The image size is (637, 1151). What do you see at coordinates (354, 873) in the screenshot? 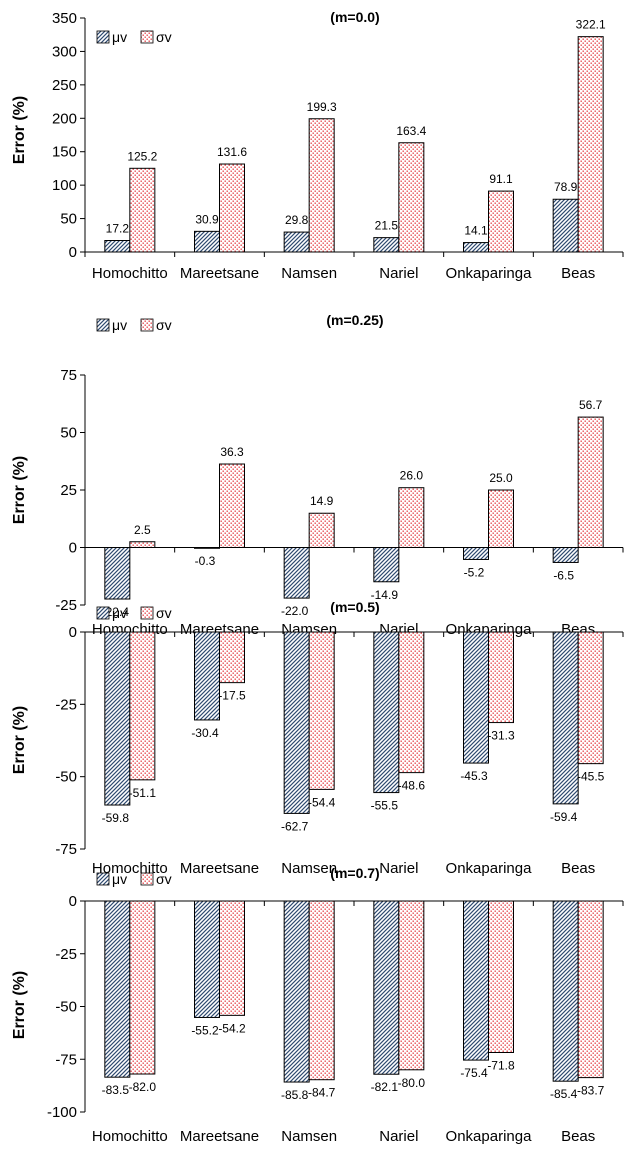
I see `chart-title: (m=0.7)` at bounding box center [354, 873].